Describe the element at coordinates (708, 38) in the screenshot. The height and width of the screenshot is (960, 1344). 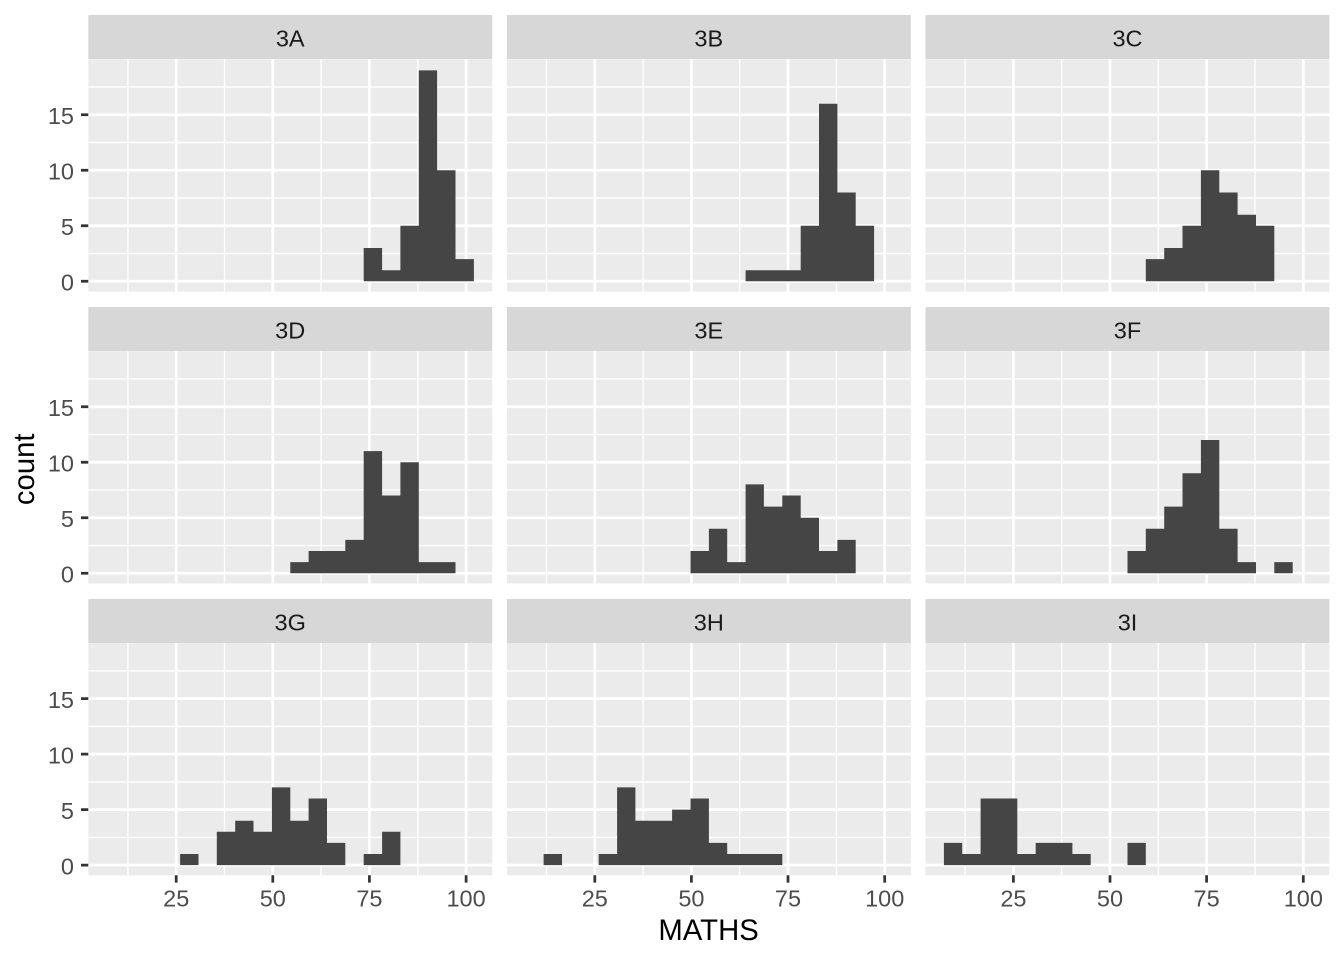
I see `svg-text: 3B` at that location.